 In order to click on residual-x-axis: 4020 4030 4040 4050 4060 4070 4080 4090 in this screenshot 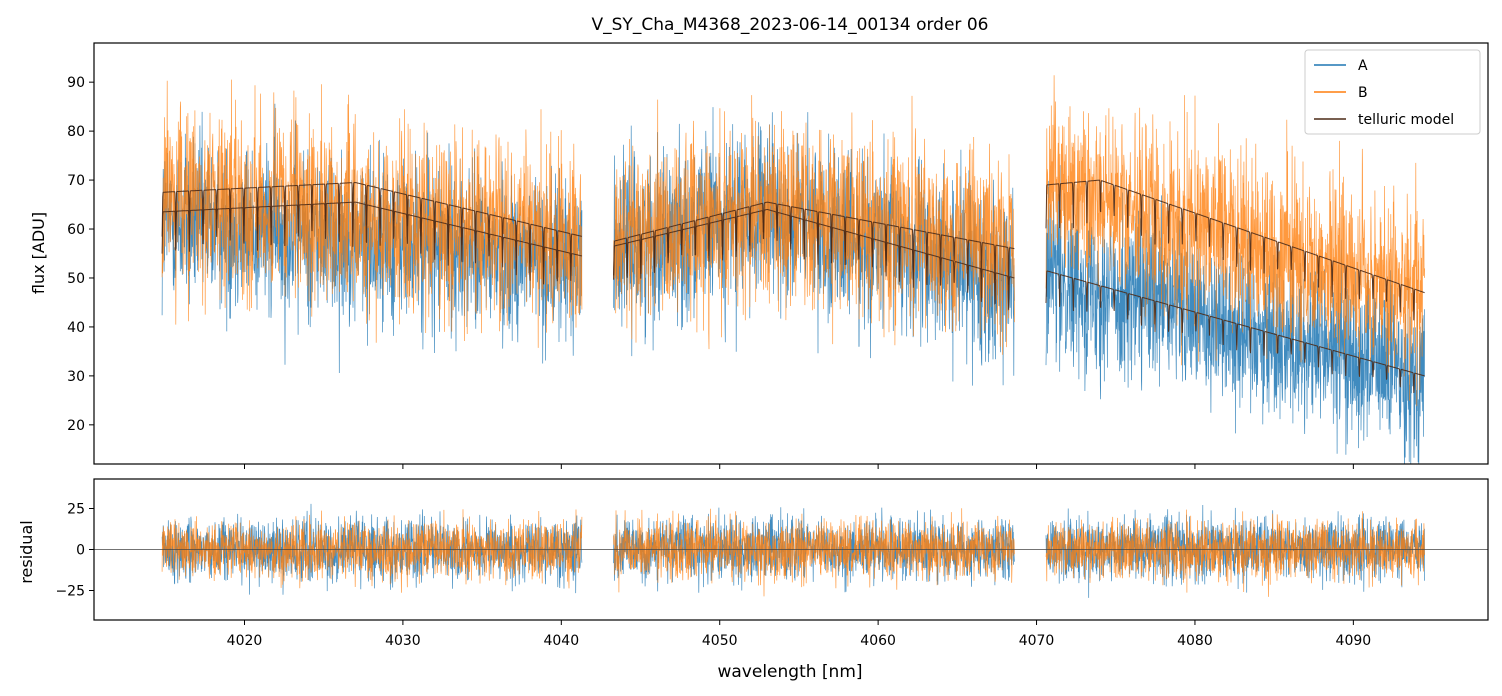, I will do `click(799, 634)`.